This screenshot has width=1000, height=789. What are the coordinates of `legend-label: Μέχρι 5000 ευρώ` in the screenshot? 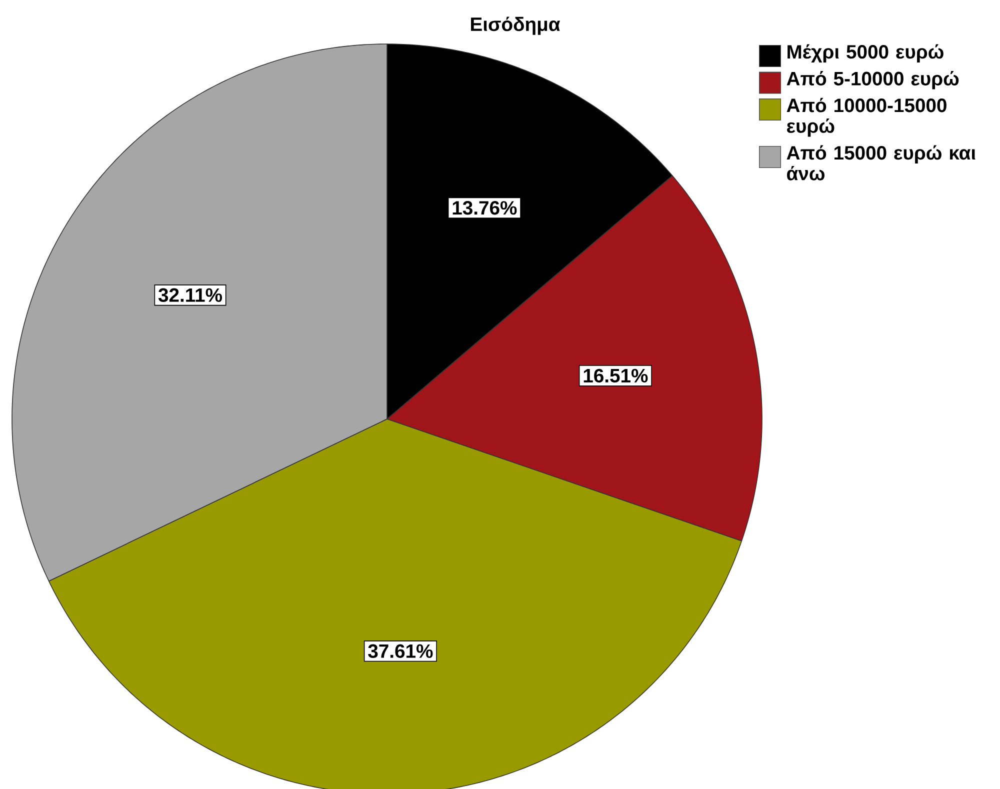 It's located at (866, 53).